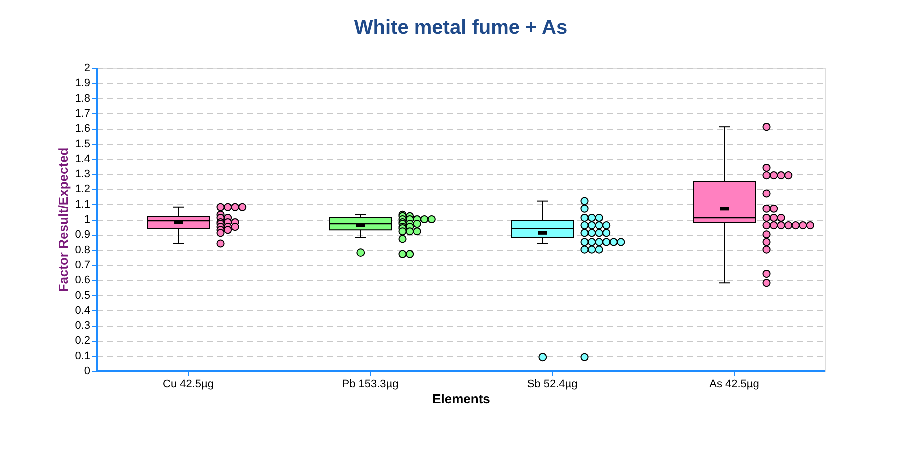  Describe the element at coordinates (82, 326) in the screenshot. I see `y-tick-label: 0.3` at that location.